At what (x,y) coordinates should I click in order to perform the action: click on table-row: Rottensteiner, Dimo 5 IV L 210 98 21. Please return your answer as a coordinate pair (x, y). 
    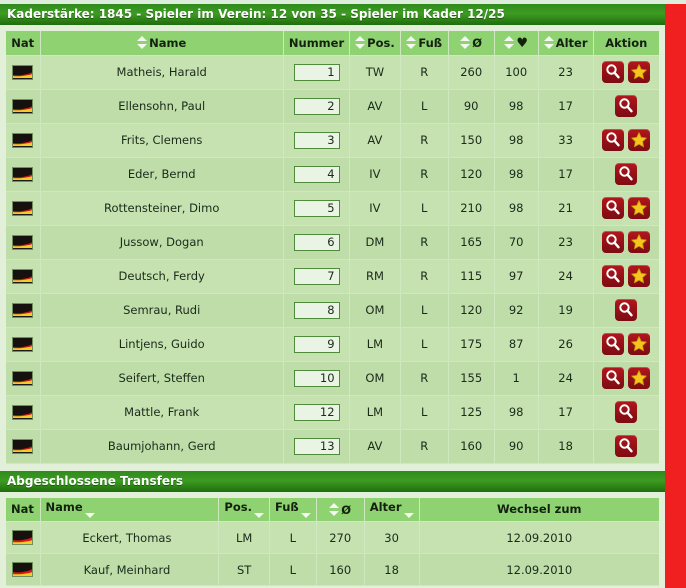
    Looking at the image, I should click on (332, 208).